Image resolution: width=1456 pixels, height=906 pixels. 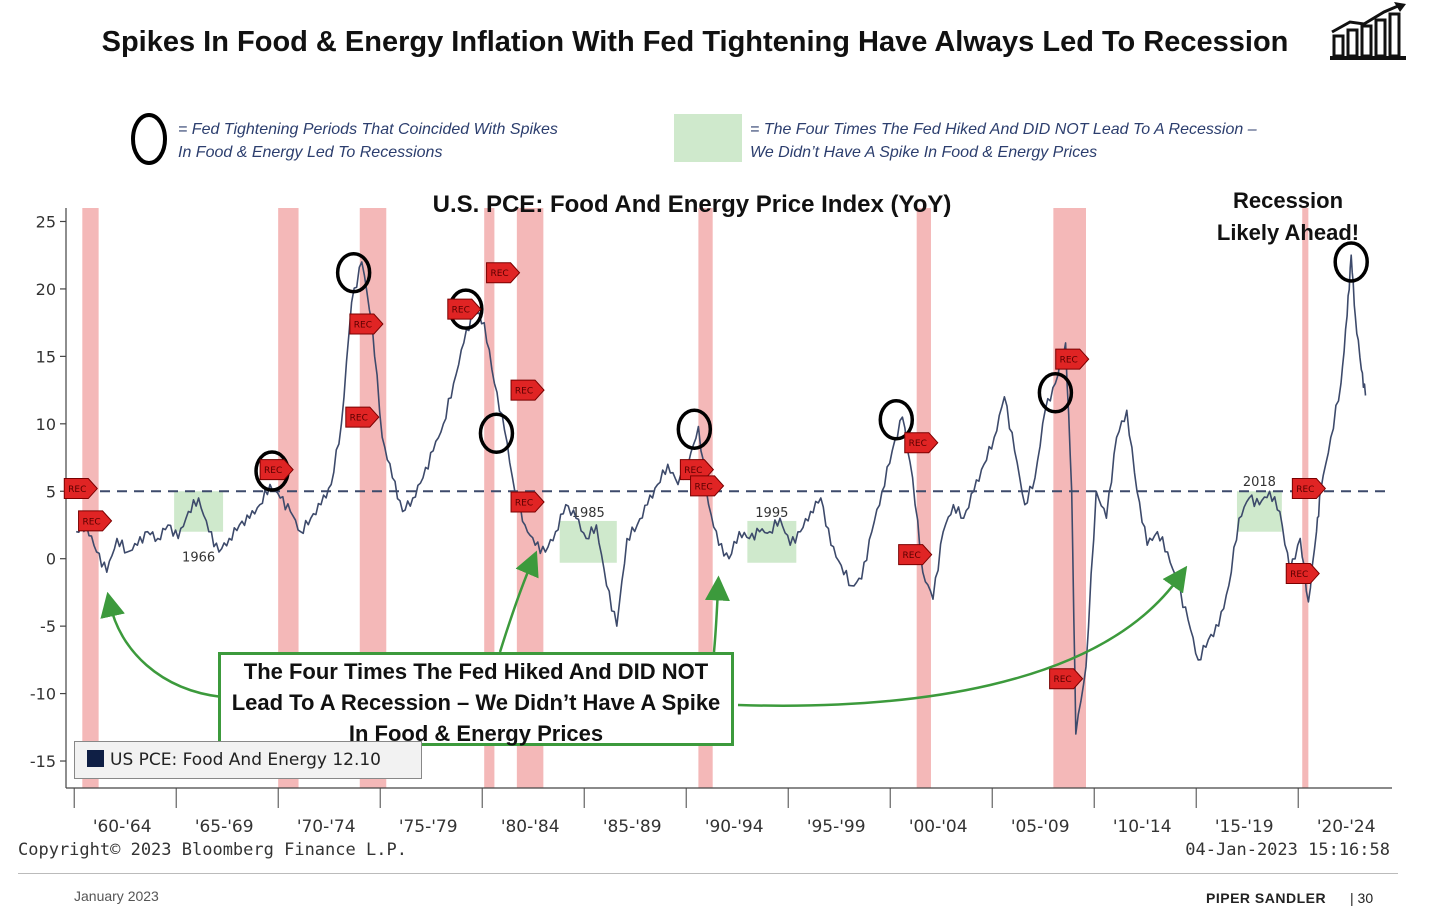 I want to click on green-band-label: 1966, so click(x=198, y=557).